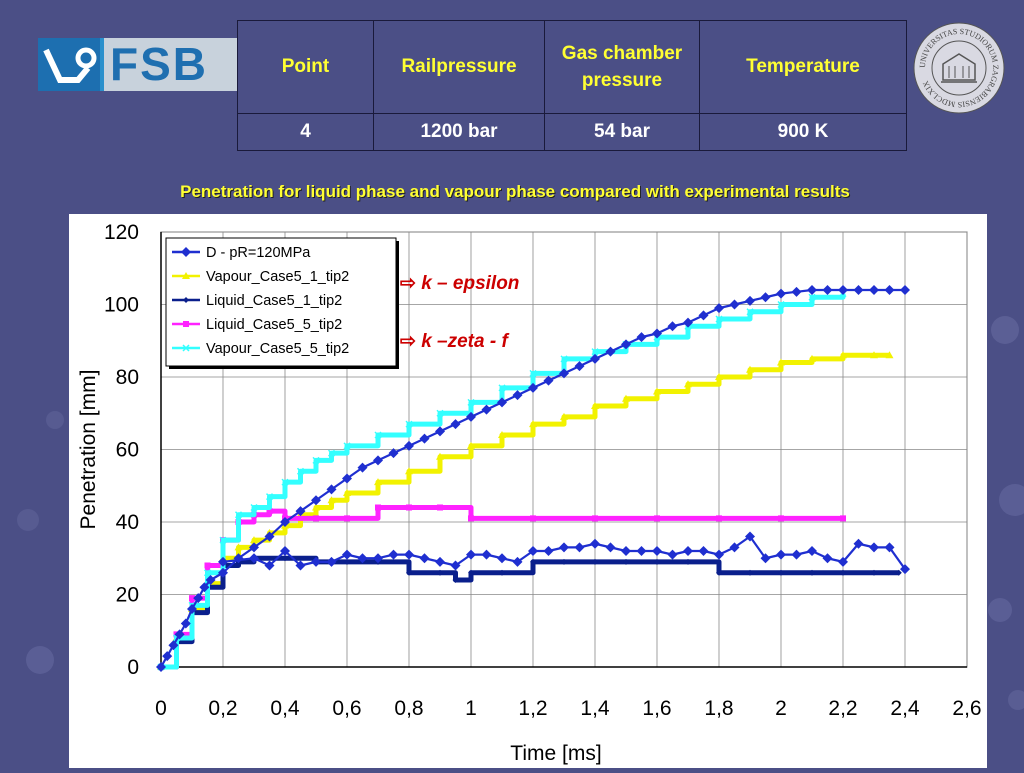  I want to click on x-tick-label: 1,6, so click(656, 708).